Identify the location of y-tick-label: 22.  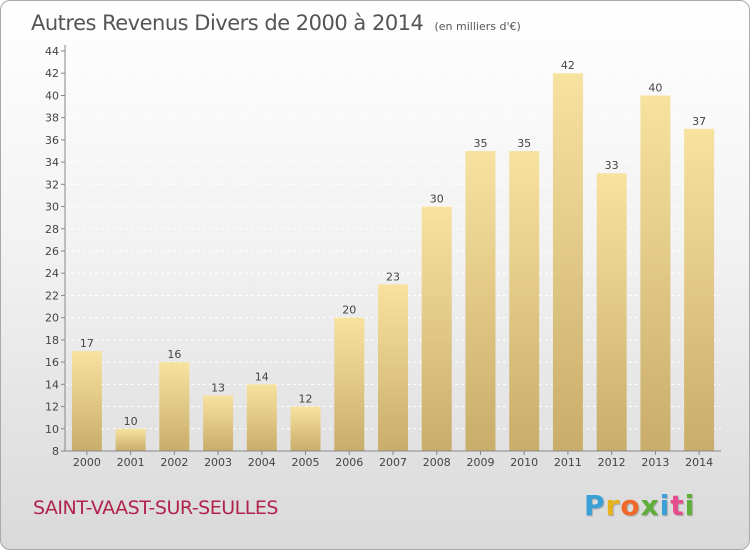
(52, 295).